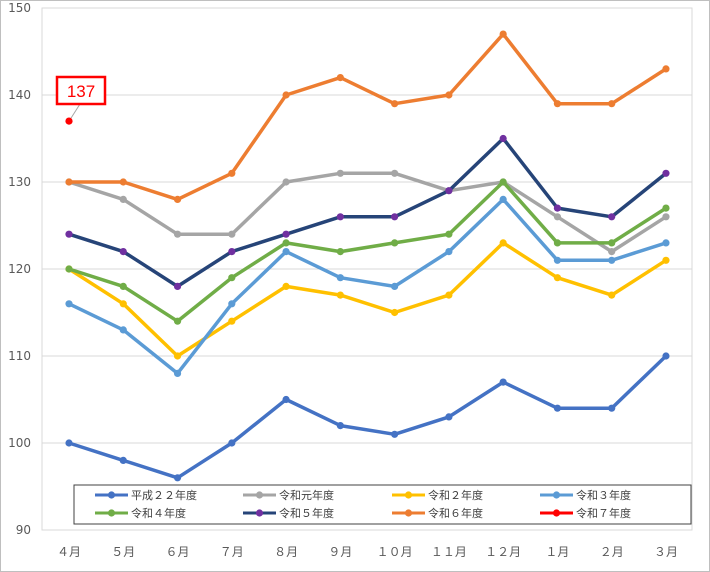  Describe the element at coordinates (19, 182) in the screenshot. I see `y-tick-label: 130` at that location.